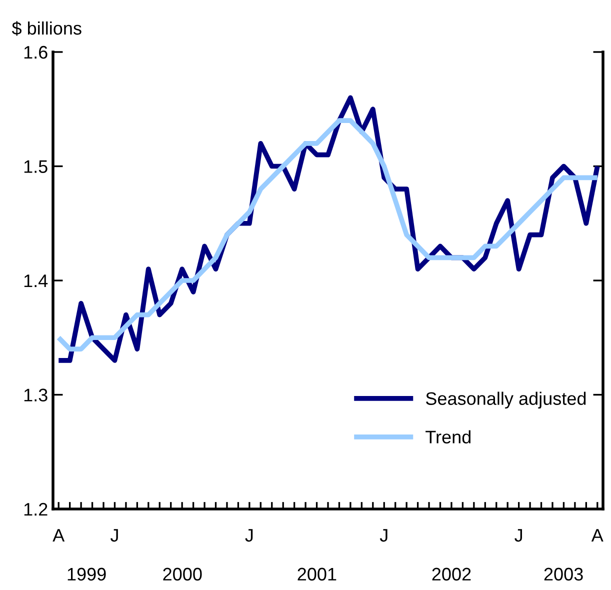  I want to click on y-axis-title: $ billions, so click(47, 28).